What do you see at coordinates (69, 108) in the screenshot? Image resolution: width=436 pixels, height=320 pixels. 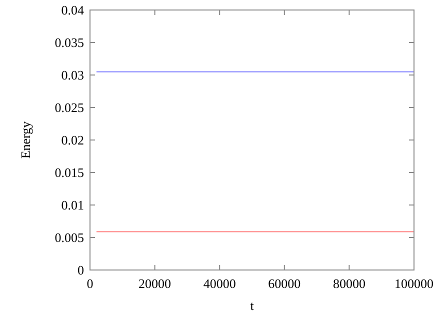 I see `y-tick-label: 0.025` at bounding box center [69, 108].